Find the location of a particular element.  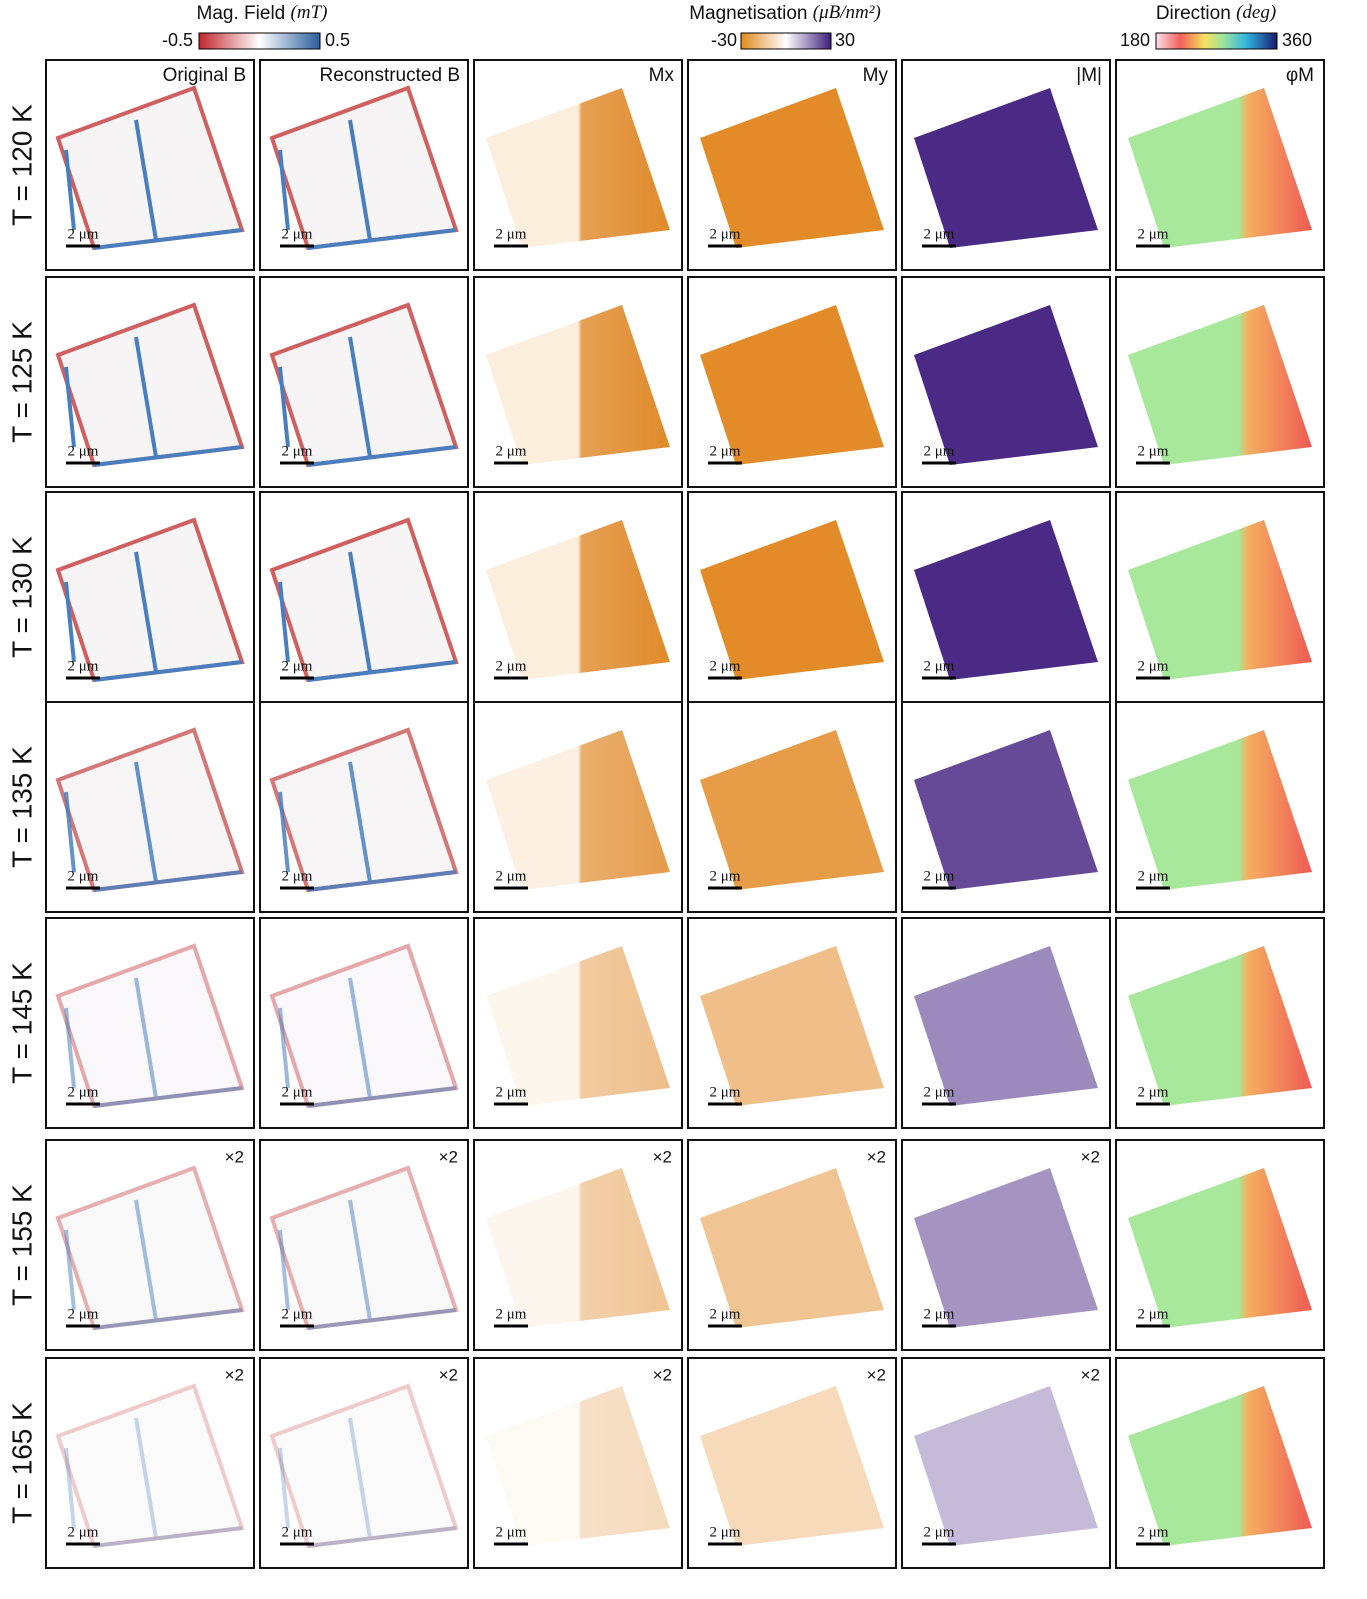

colorbar-b: Mag. Field (mT) -0.5 0.5 is located at coordinates (256, 25).